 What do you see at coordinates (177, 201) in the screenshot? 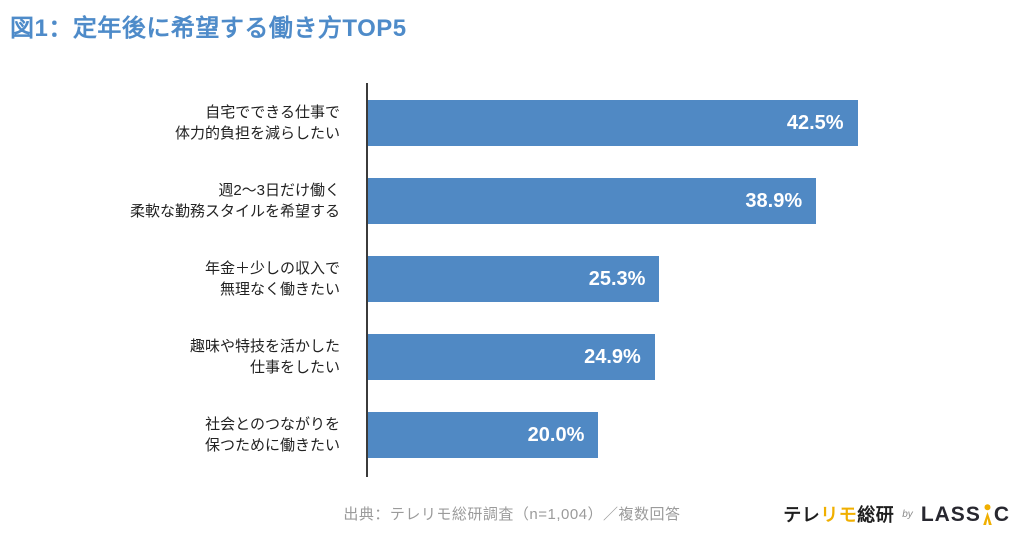
I see `category-label: 週2〜3日だけ働く 柔軟な勤務スタイルを希望する` at bounding box center [177, 201].